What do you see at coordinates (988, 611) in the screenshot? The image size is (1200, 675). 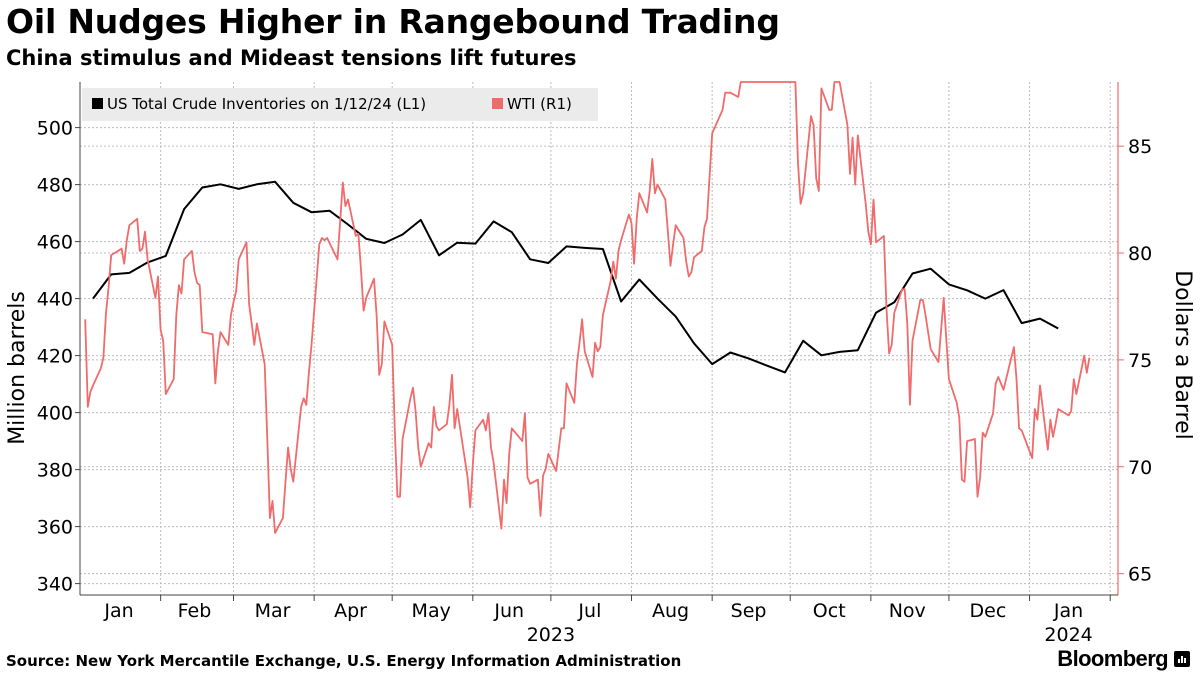 I see `x-month-label: Dec` at bounding box center [988, 611].